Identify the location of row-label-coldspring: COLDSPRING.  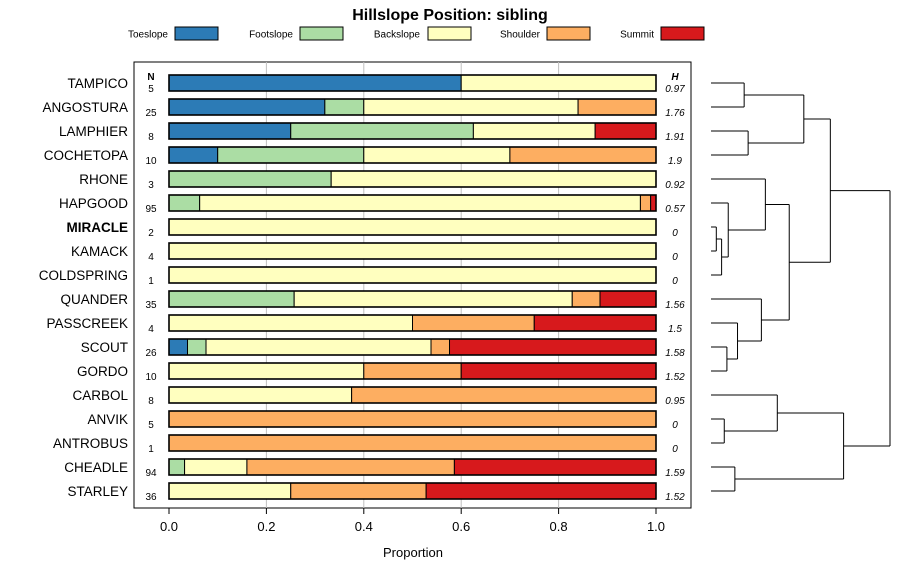
(83, 275).